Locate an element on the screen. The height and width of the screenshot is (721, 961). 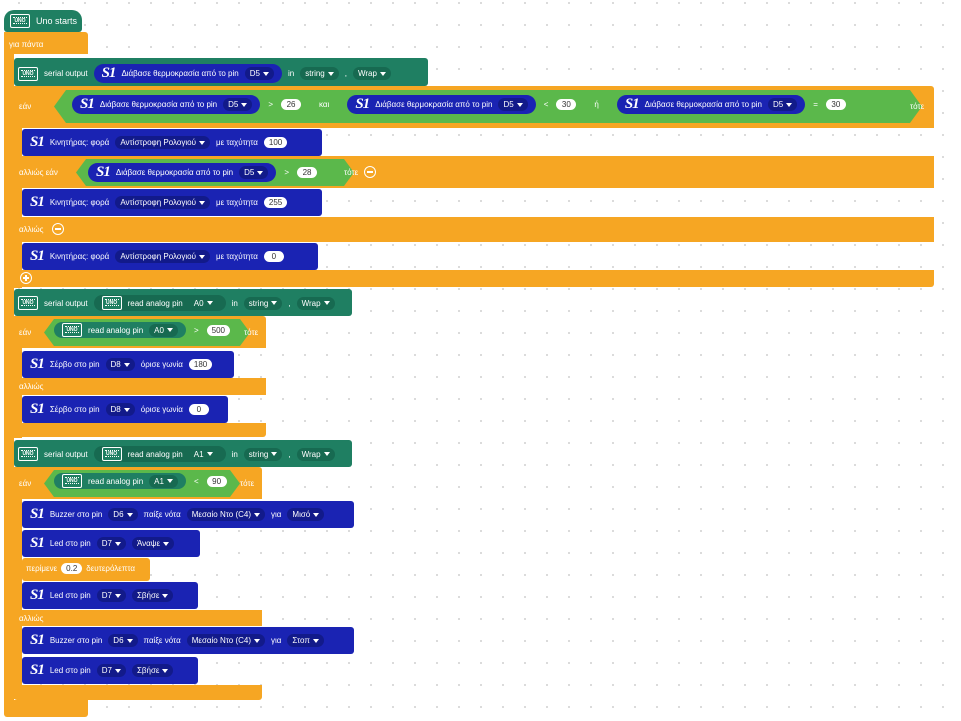
if-arm is located at coordinates (18, 599).